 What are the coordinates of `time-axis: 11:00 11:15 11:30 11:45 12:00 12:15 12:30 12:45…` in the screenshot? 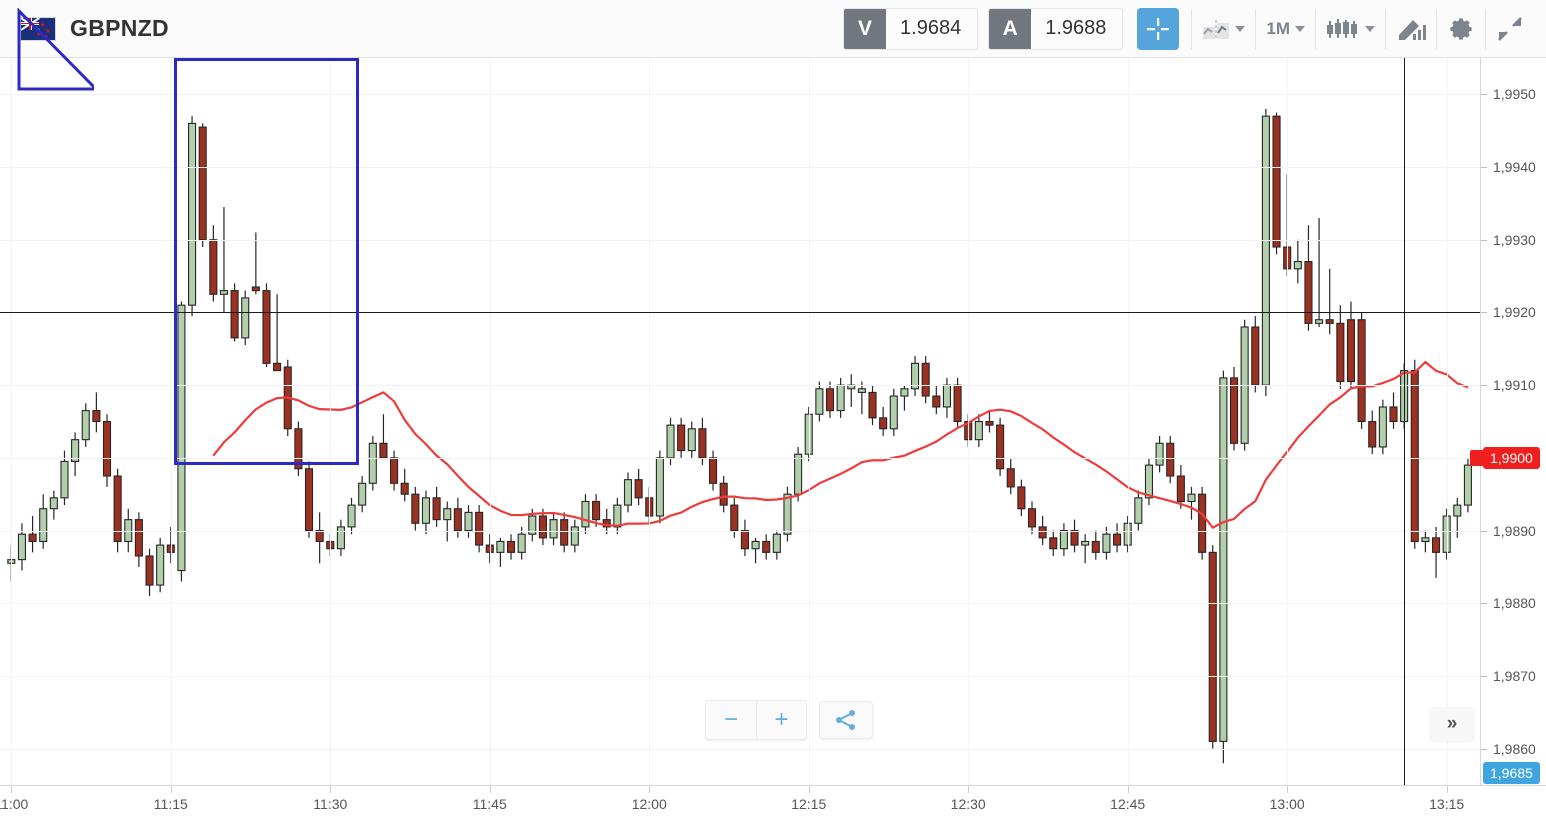 It's located at (773, 804).